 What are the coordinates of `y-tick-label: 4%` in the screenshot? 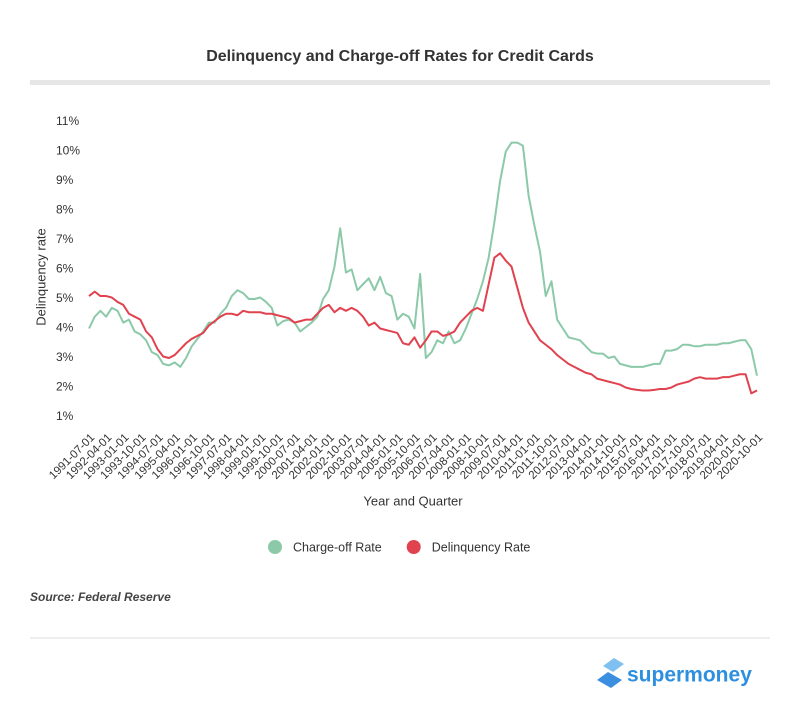 It's located at (65, 328).